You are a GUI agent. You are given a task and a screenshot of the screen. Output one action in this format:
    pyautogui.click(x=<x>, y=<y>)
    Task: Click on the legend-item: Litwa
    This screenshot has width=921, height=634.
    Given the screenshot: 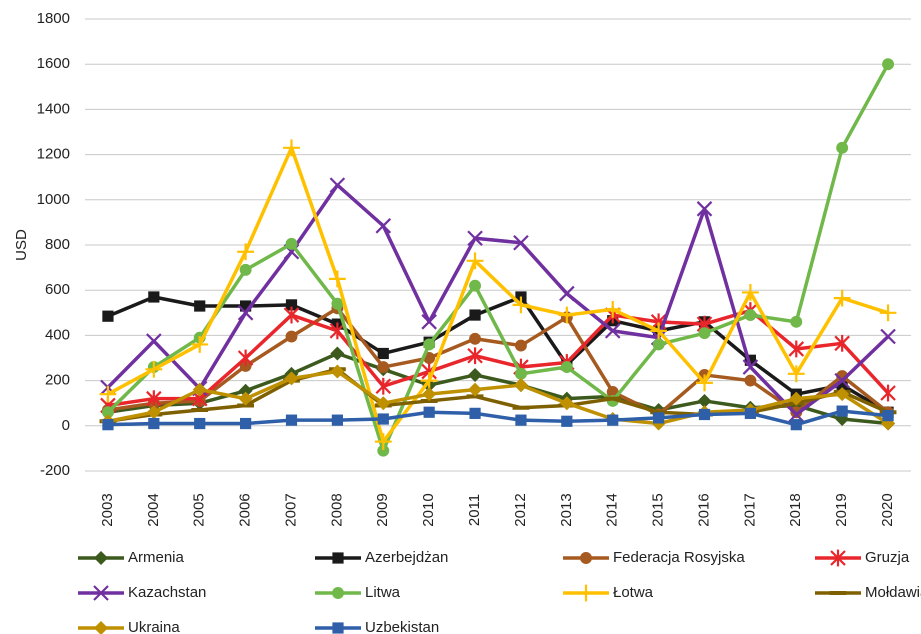 What is the action you would take?
    pyautogui.click(x=358, y=592)
    